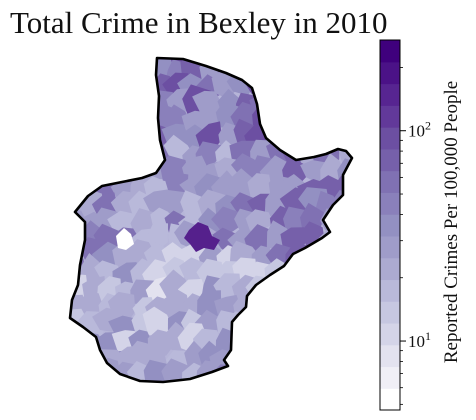  Describe the element at coordinates (451, 222) in the screenshot. I see `colorbar-label: Reported Crimes Per 100,000 People` at that location.